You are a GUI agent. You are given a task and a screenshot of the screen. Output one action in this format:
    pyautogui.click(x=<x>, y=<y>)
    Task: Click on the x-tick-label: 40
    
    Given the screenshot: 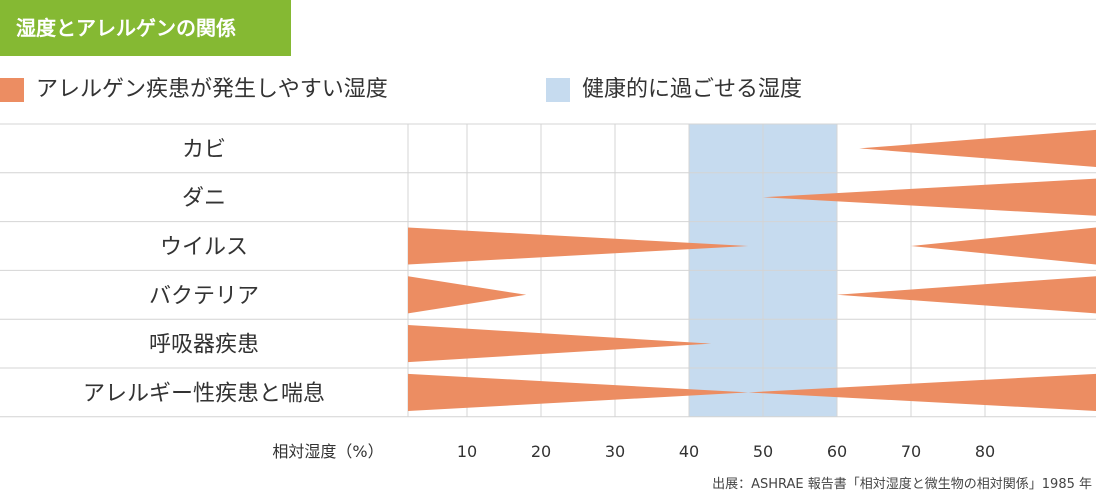 What is the action you would take?
    pyautogui.click(x=689, y=451)
    